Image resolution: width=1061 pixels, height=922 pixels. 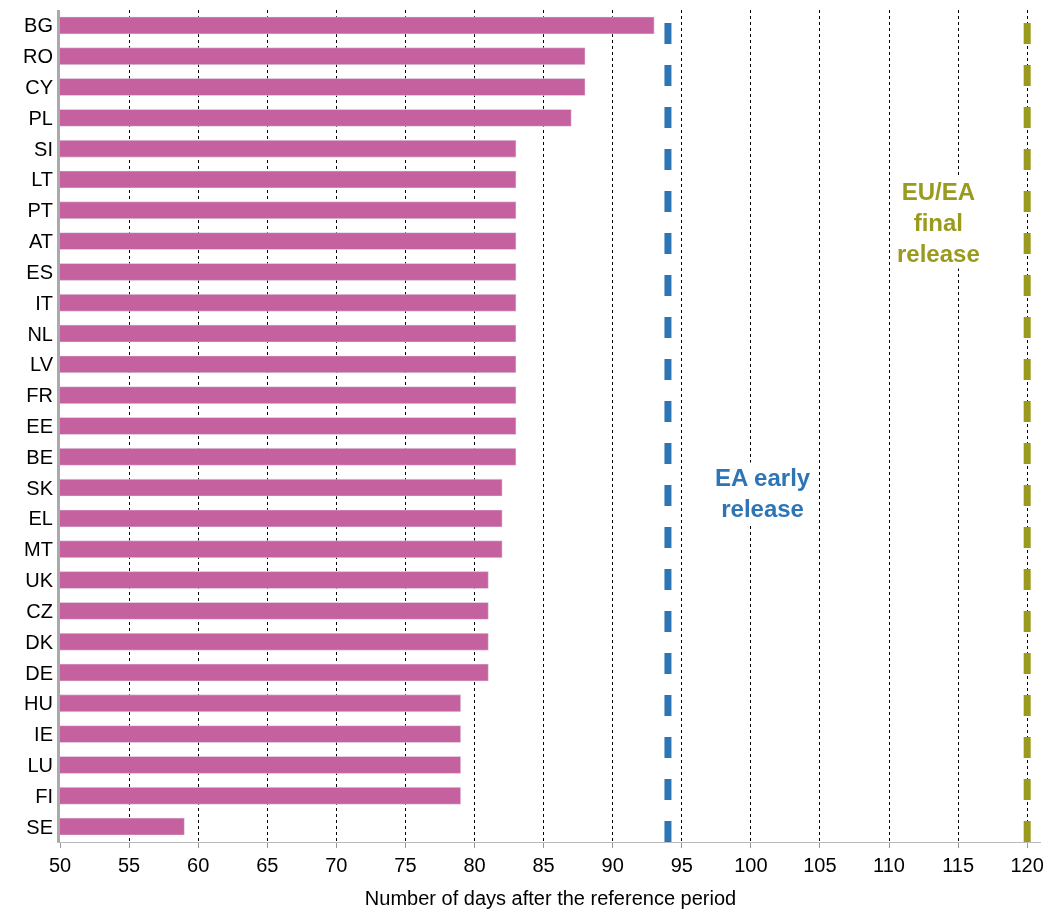 What do you see at coordinates (38, 703) in the screenshot?
I see `y-tick-label: HU` at bounding box center [38, 703].